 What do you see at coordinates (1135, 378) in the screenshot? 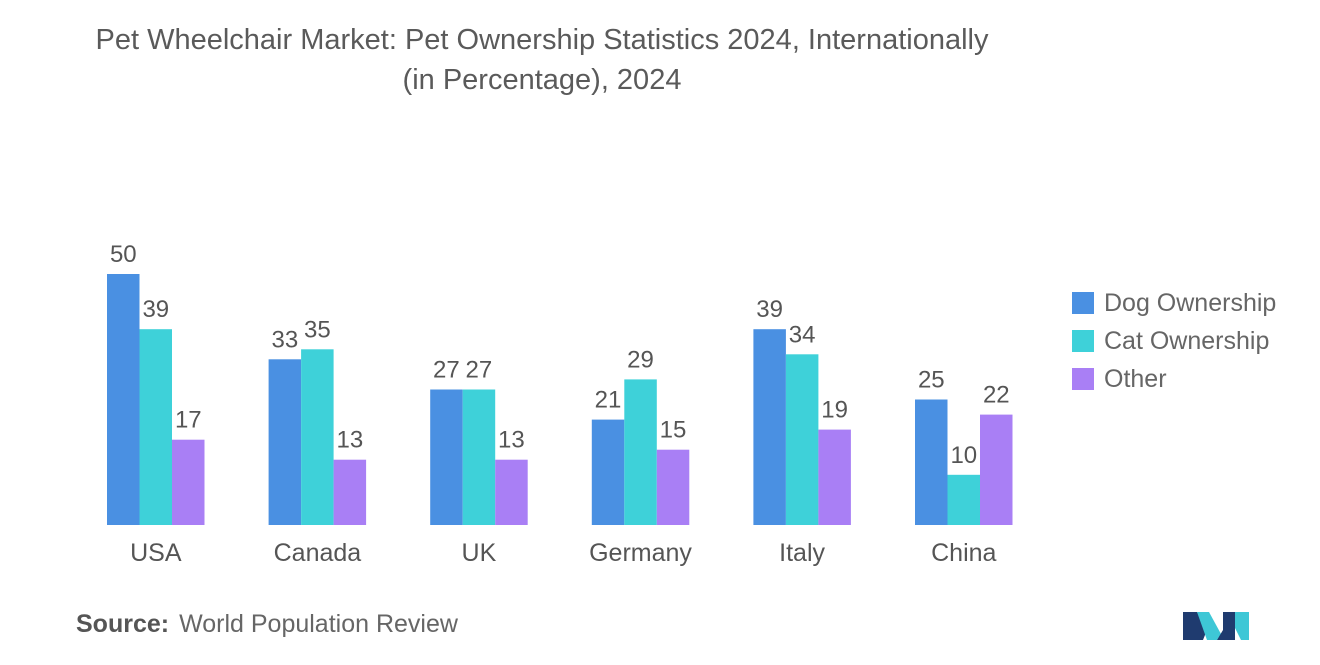
I see `legend-label-other: Other` at bounding box center [1135, 378].